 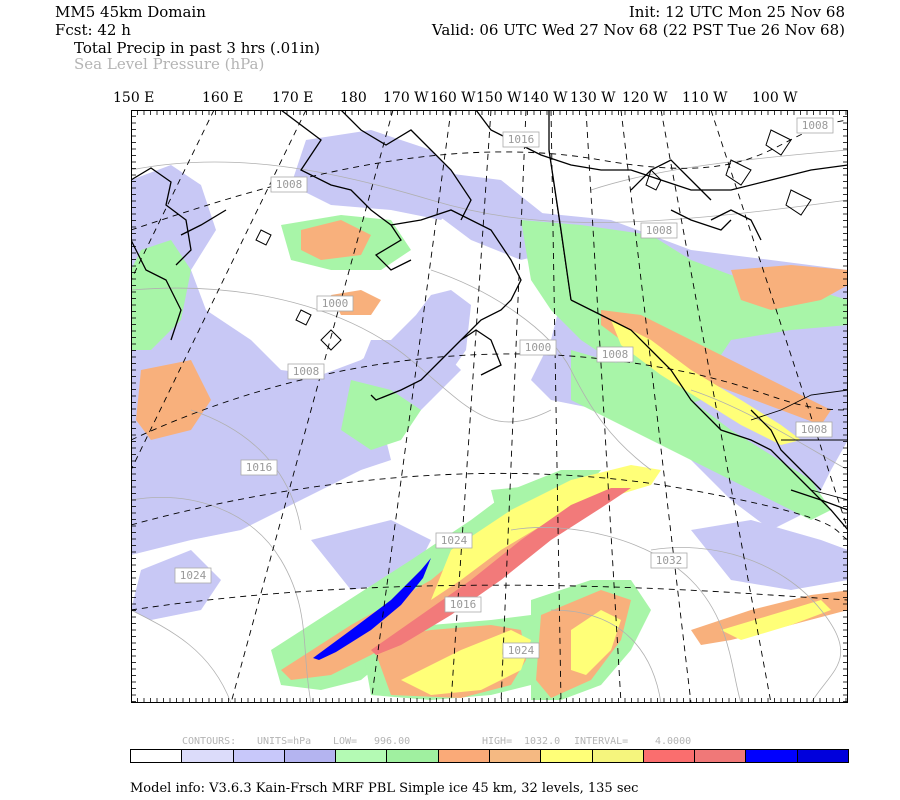 I want to click on lon-label: 120 W, so click(x=645, y=98).